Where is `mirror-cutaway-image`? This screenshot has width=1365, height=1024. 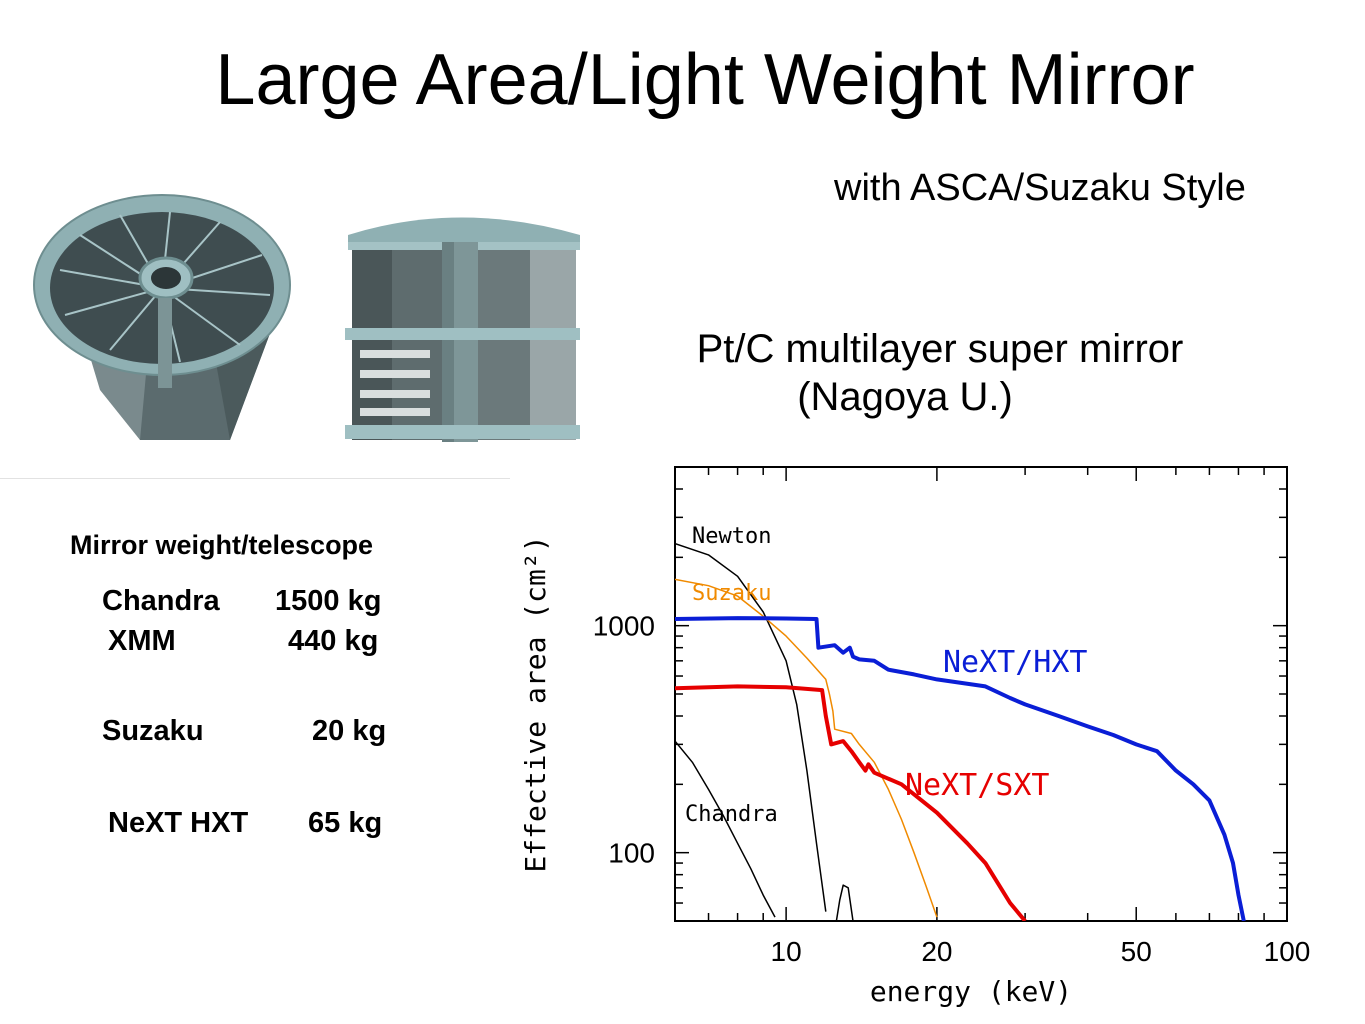 mirror-cutaway-image is located at coordinates (462, 329).